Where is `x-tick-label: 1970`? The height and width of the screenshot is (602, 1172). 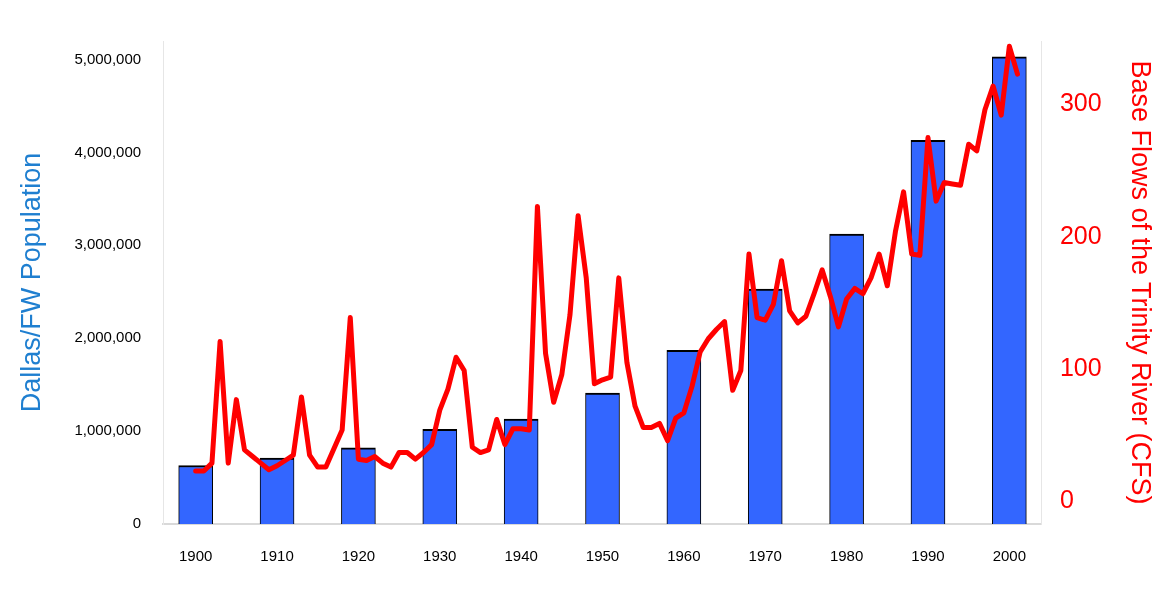 x-tick-label: 1970 is located at coordinates (765, 556).